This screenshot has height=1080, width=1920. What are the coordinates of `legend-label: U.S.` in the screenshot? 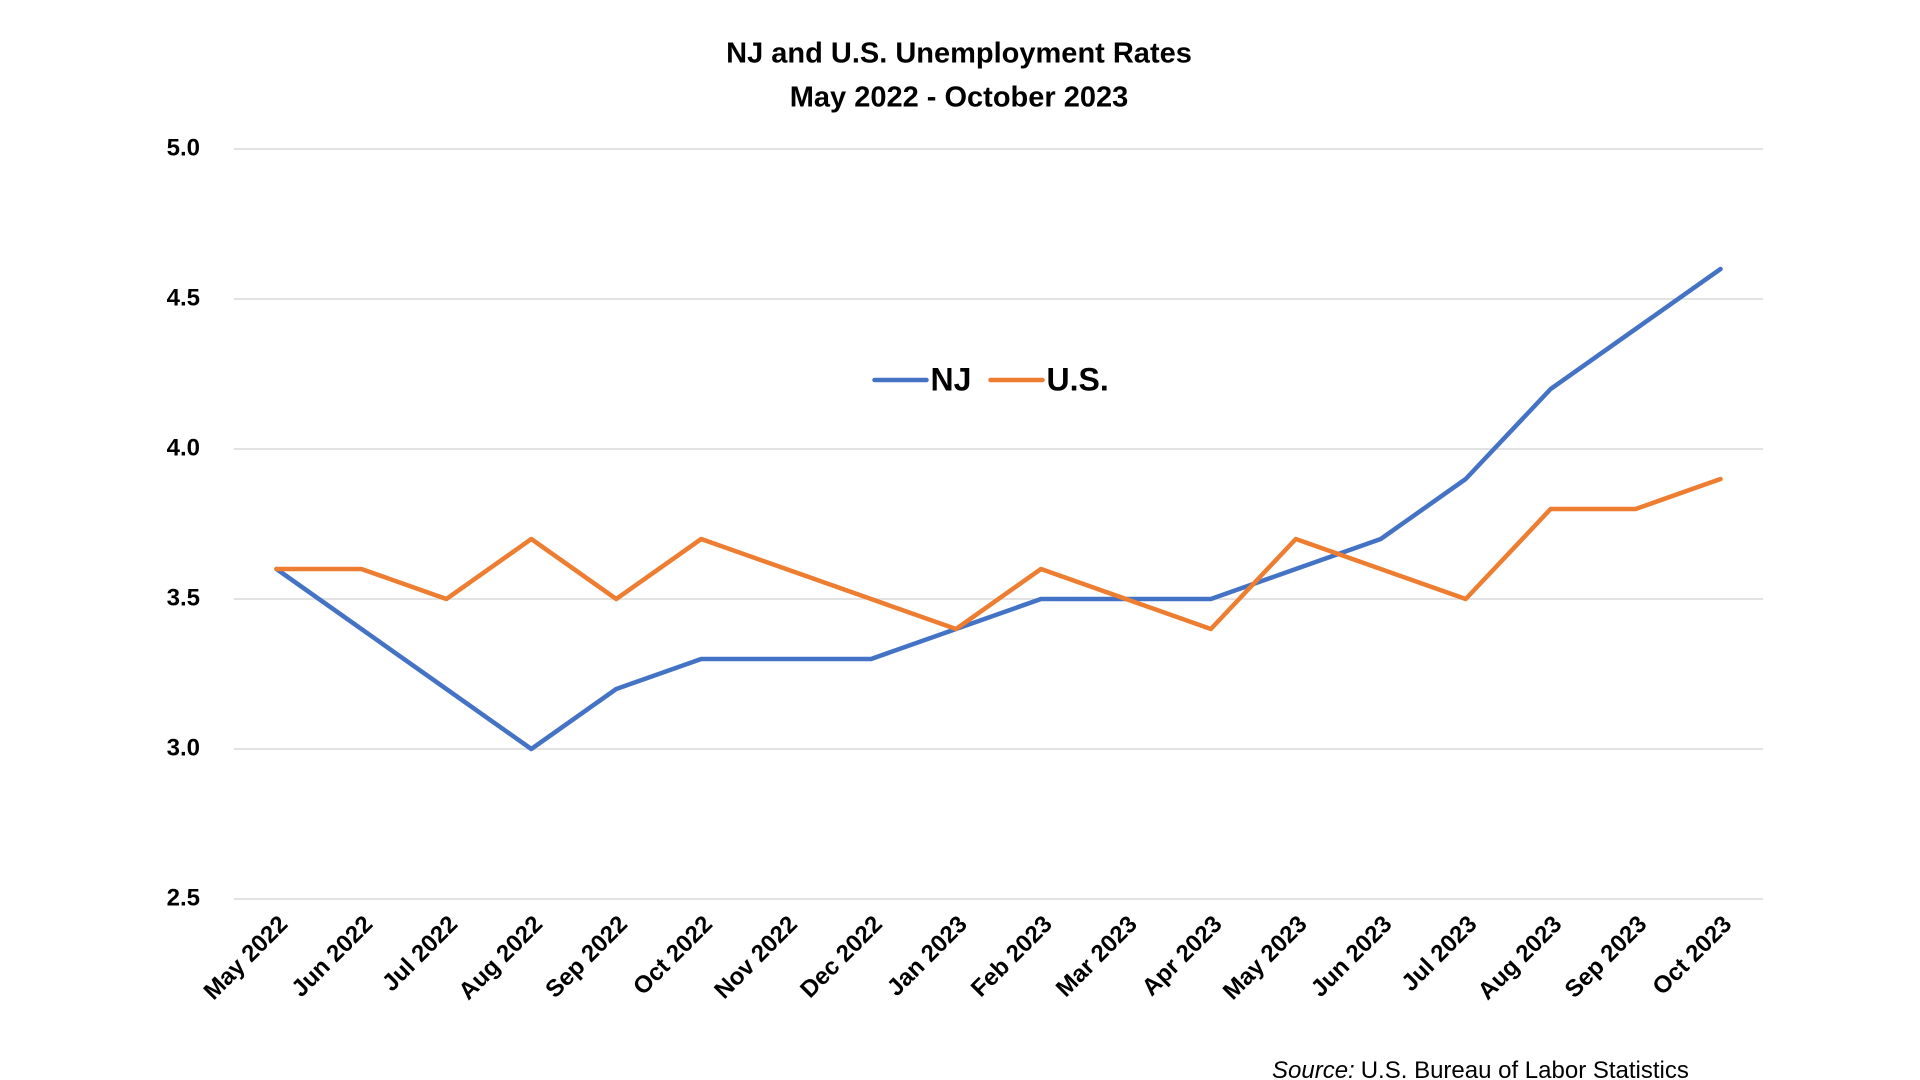 It's located at (1078, 379).